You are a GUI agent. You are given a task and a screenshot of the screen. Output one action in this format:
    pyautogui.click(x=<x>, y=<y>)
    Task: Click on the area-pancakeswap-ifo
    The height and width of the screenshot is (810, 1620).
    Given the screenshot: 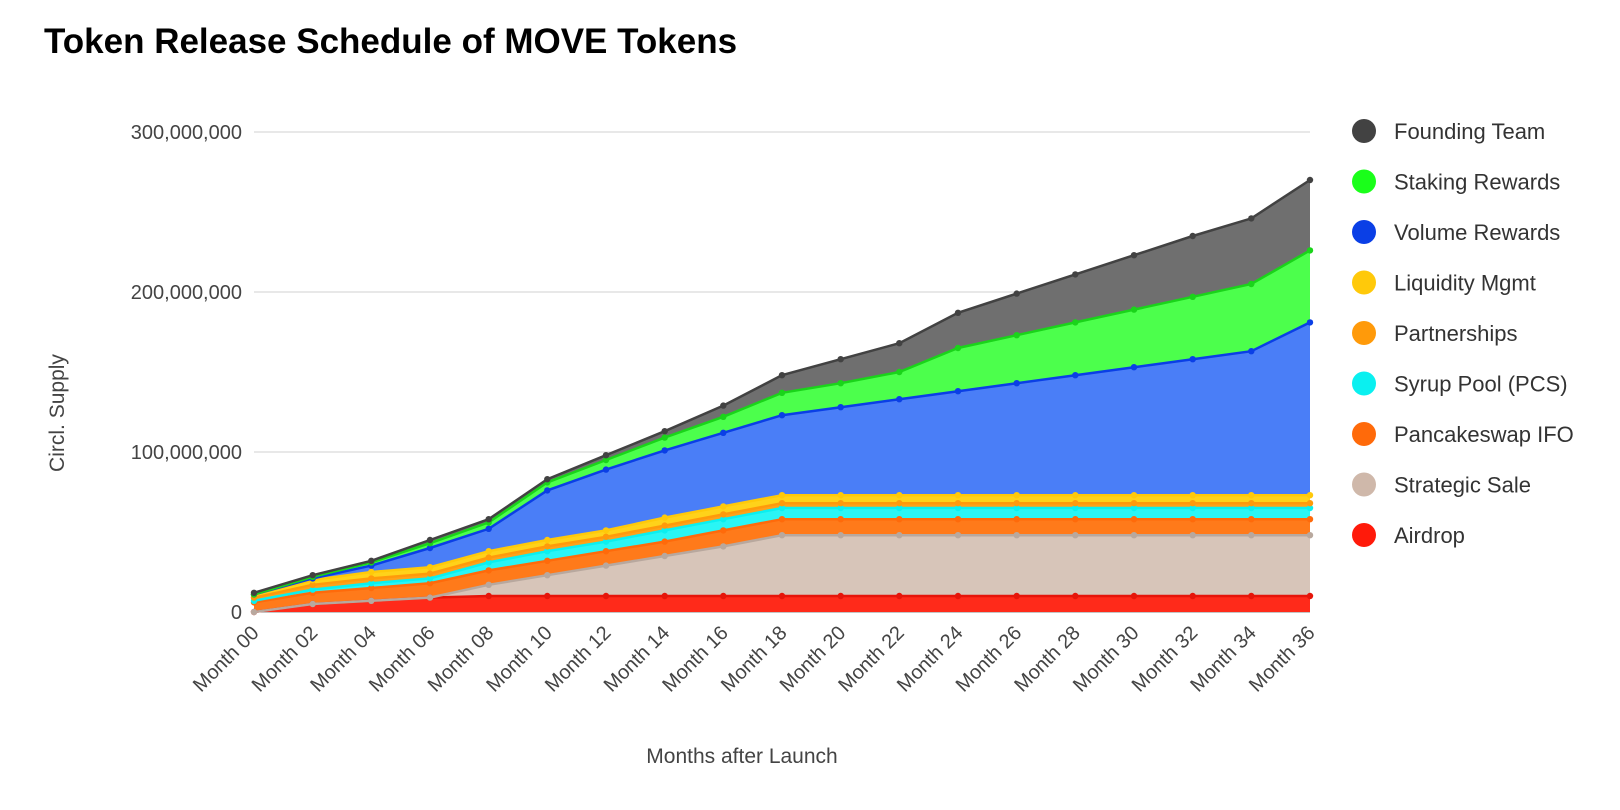 What is the action you would take?
    pyautogui.click(x=782, y=565)
    